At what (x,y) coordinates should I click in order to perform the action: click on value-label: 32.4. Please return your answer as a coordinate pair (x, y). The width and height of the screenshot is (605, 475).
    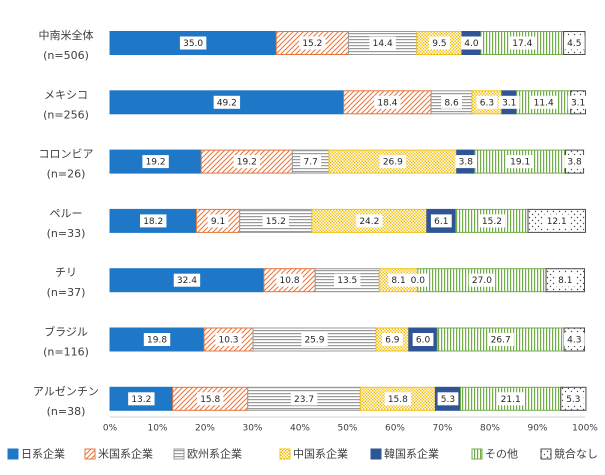
    Looking at the image, I should click on (187, 281).